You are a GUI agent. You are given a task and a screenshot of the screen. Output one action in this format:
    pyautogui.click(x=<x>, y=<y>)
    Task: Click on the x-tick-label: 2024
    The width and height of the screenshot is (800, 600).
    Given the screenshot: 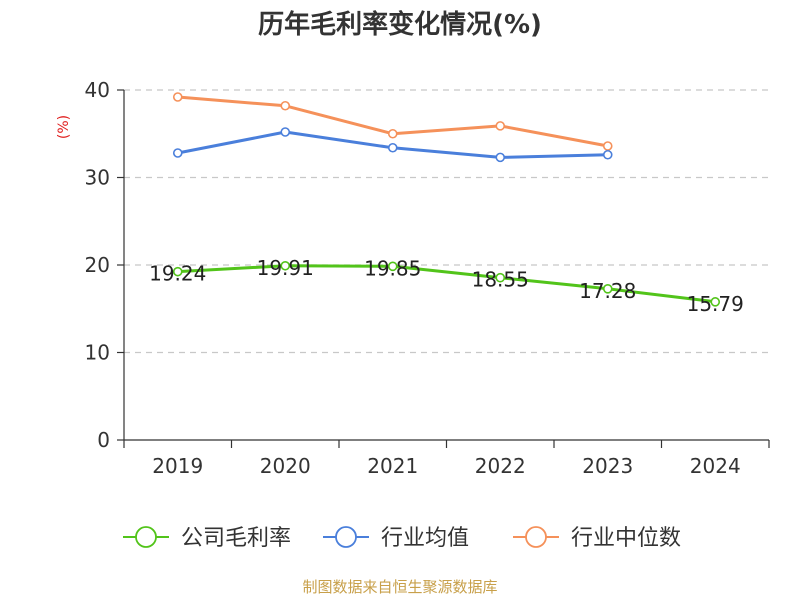 What is the action you would take?
    pyautogui.click(x=715, y=466)
    